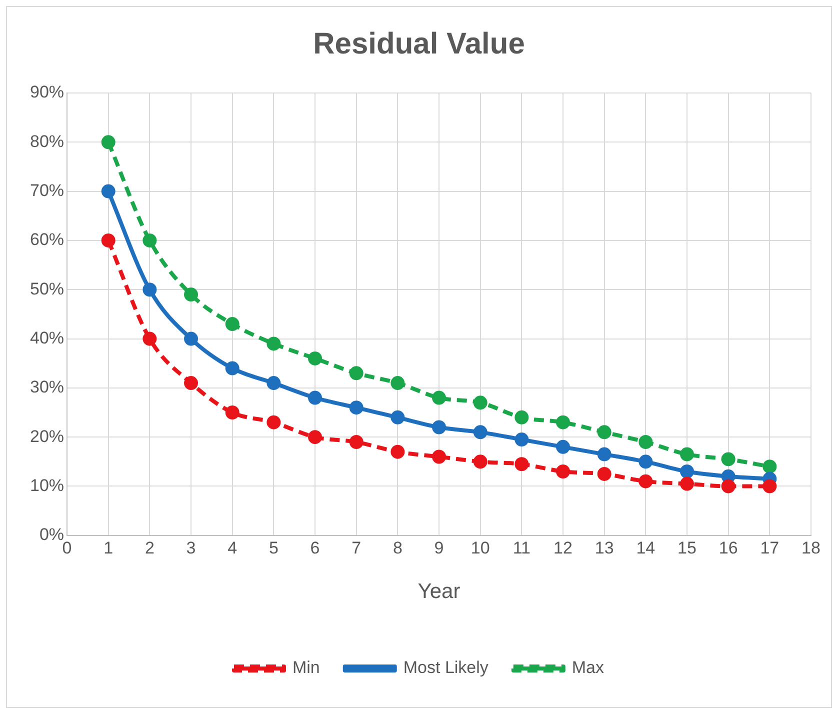  I want to click on x-tick-label: 12, so click(563, 548).